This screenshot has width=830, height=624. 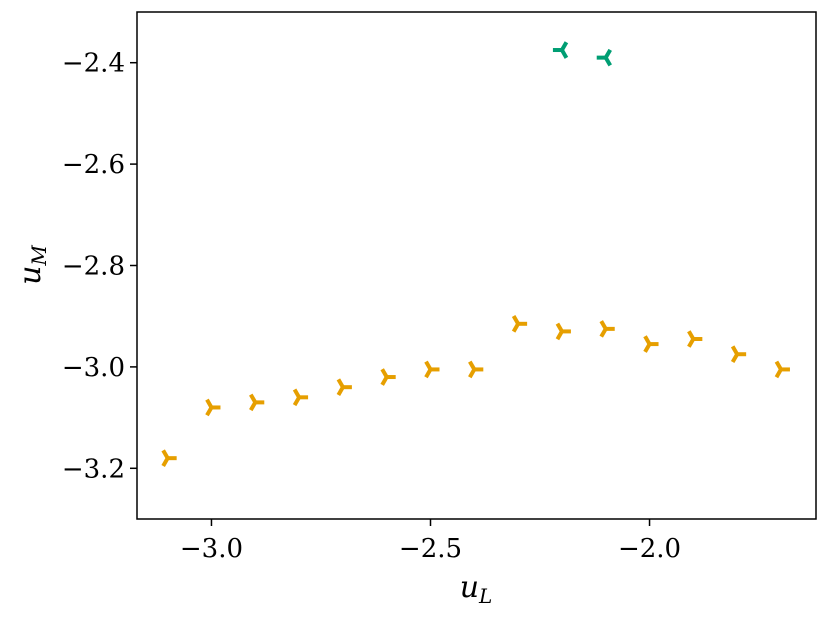 What do you see at coordinates (93, 469) in the screenshot?
I see `y-tick-label: −3.2` at bounding box center [93, 469].